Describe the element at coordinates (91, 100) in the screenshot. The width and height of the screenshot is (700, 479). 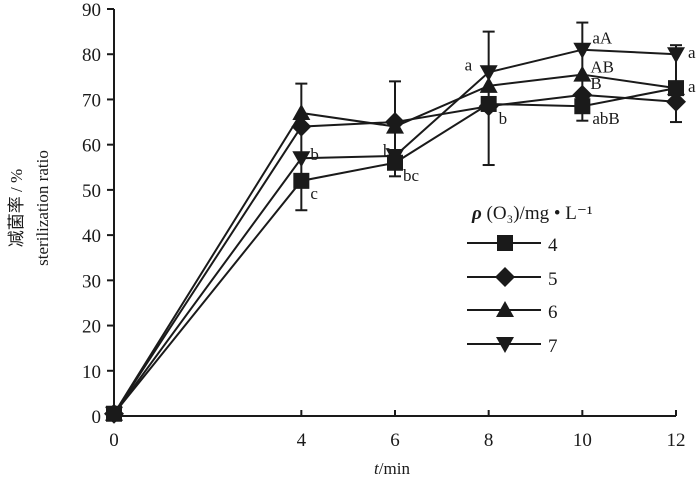
I see `y-tick-label: 70` at that location.